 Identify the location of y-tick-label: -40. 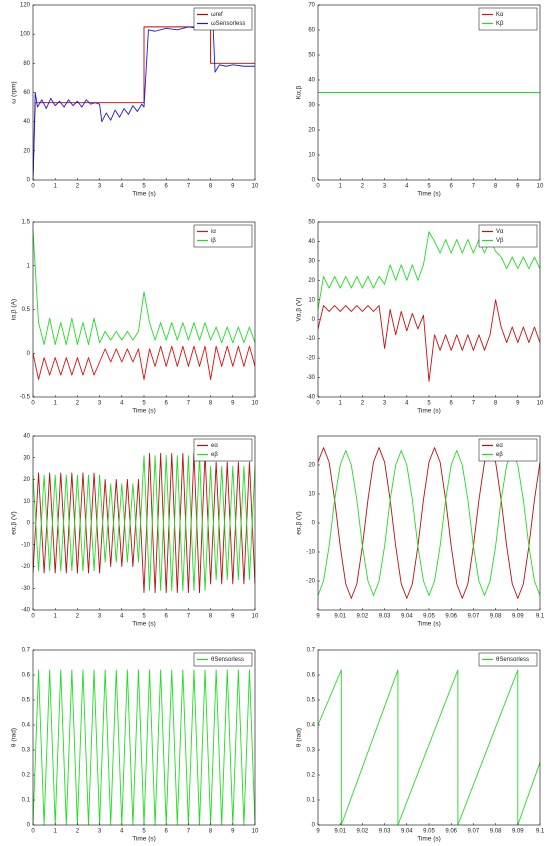
(25, 611).